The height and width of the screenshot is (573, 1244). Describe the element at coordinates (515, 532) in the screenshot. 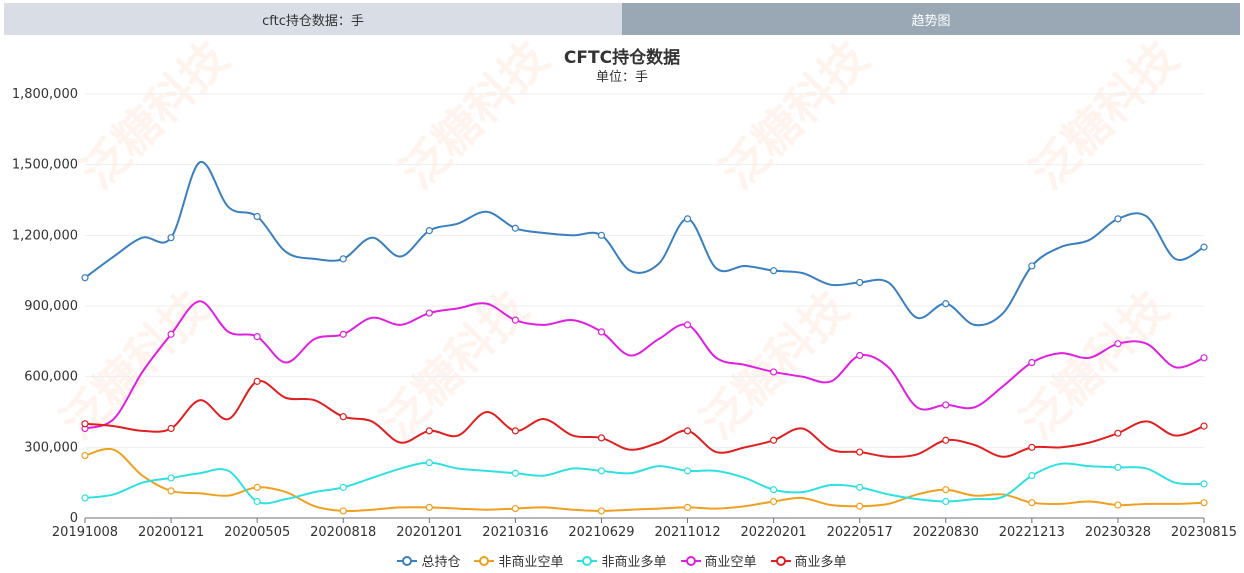

I see `x-tick-label: 20210316` at that location.